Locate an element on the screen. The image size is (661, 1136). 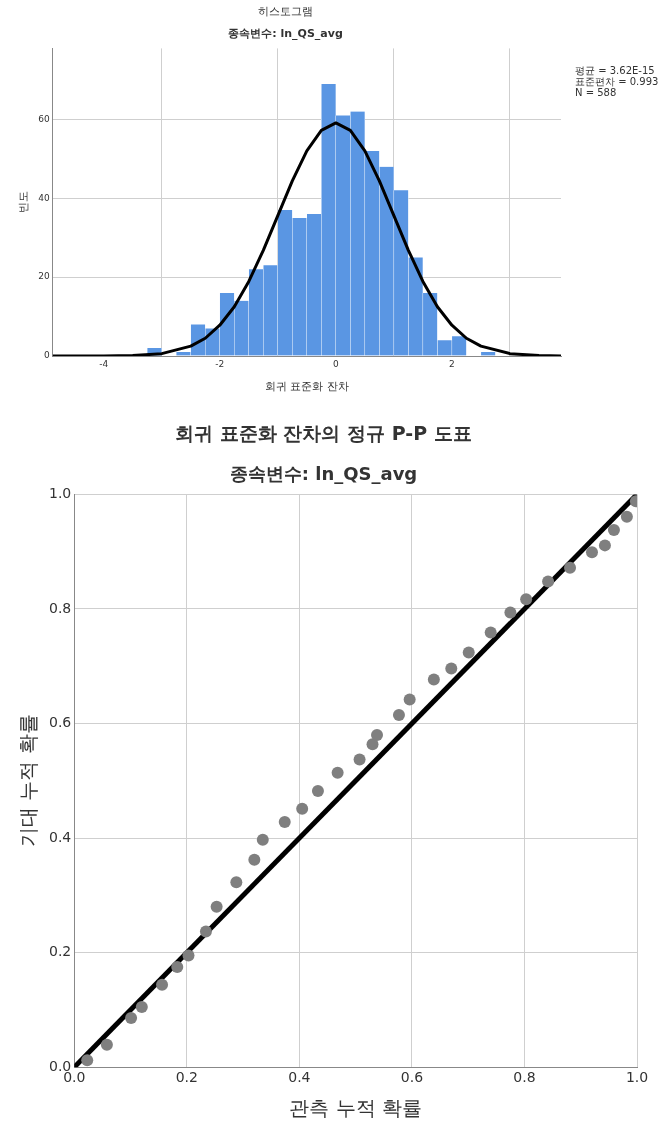
y-axis-title: 기대 누적 확률 is located at coordinates (28, 781).